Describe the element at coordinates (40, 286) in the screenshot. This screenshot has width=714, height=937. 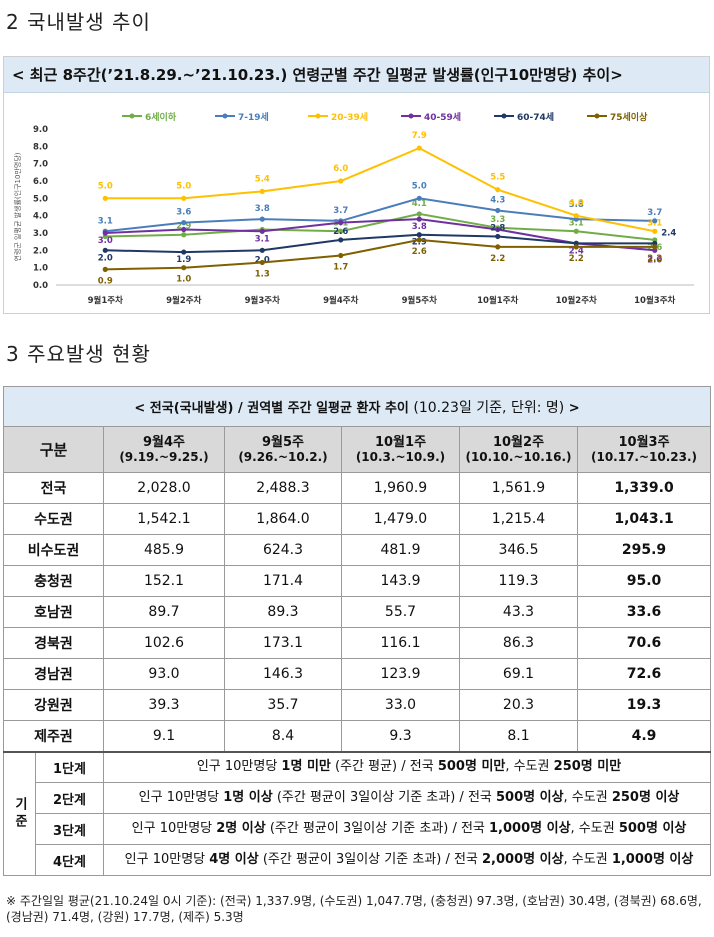
I see `y-tick-label: 0.0` at that location.